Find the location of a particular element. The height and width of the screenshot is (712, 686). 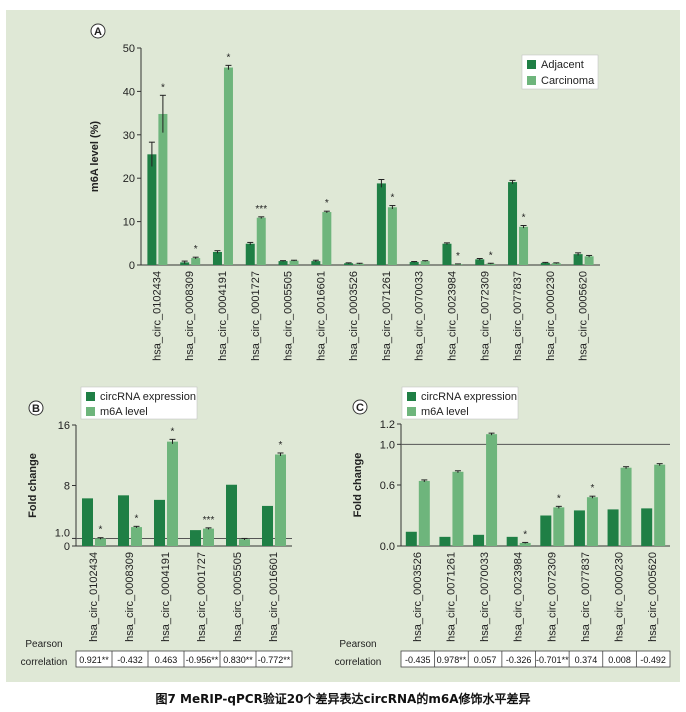

x-tick-label: hsa_circ_0070033 is located at coordinates (485, 597).